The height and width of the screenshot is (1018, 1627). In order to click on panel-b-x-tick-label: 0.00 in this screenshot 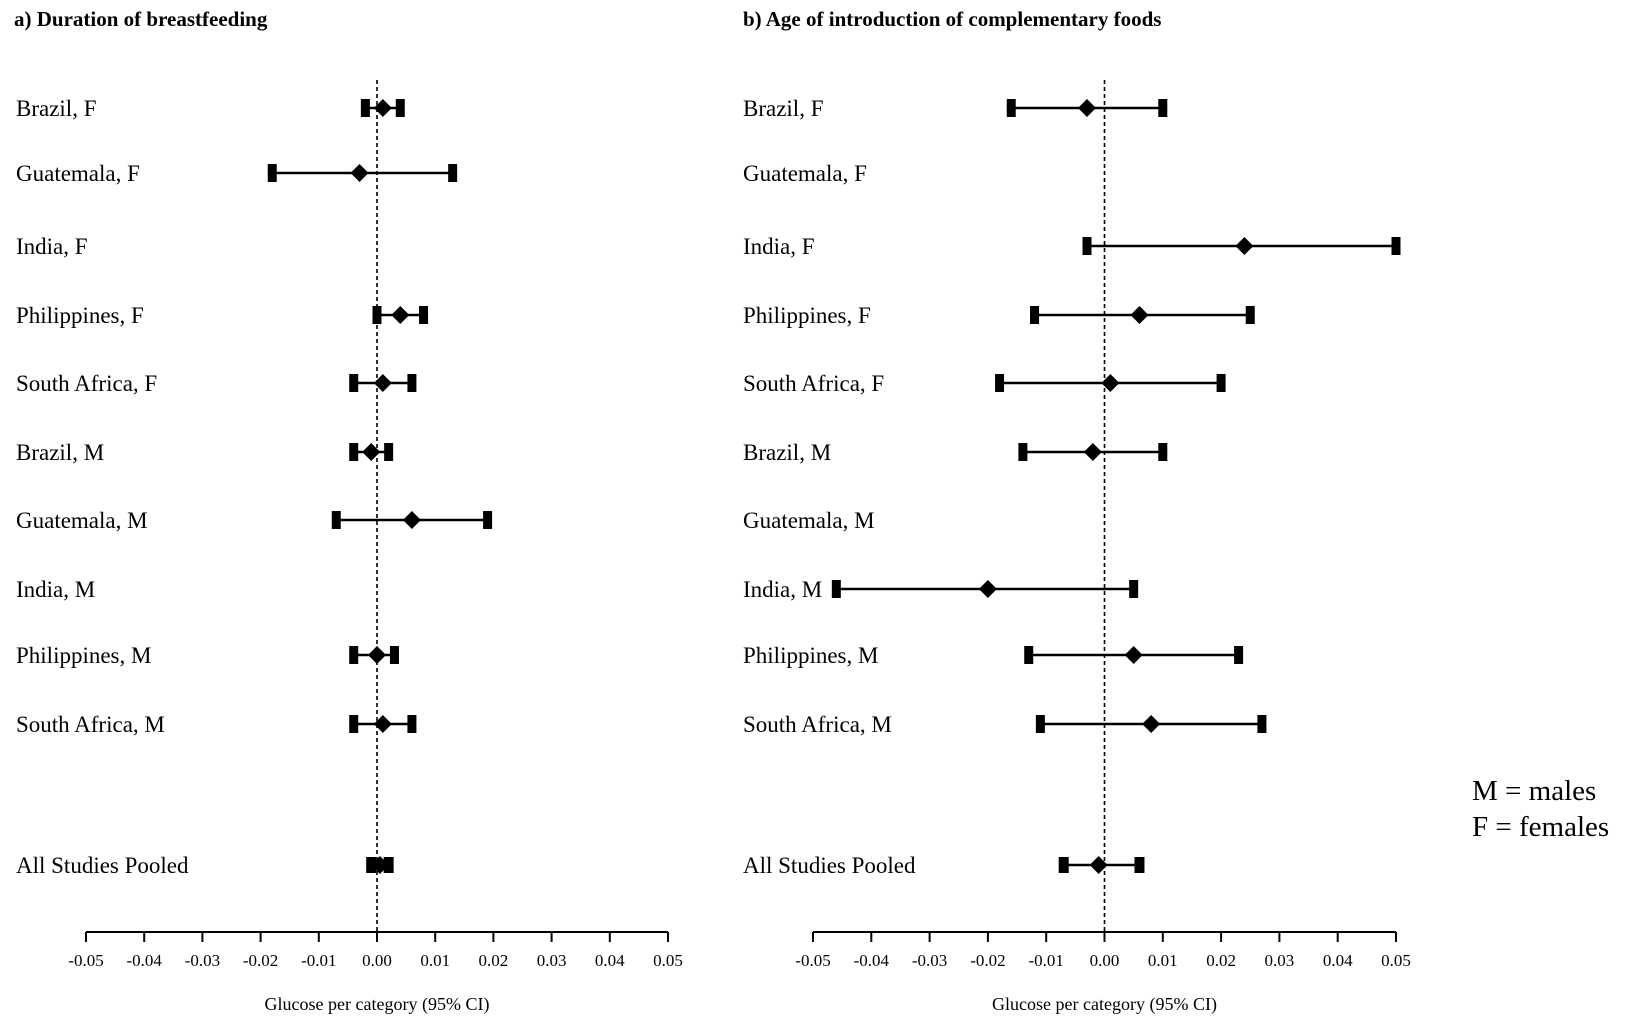, I will do `click(1105, 960)`.